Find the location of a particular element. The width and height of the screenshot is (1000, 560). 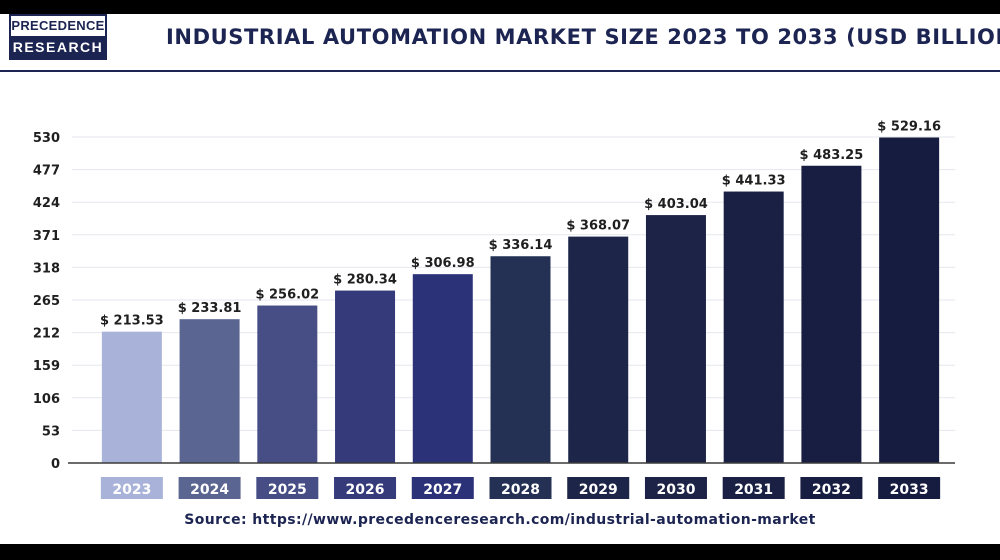

logo-line-1: PRECEDENCE is located at coordinates (58, 26).